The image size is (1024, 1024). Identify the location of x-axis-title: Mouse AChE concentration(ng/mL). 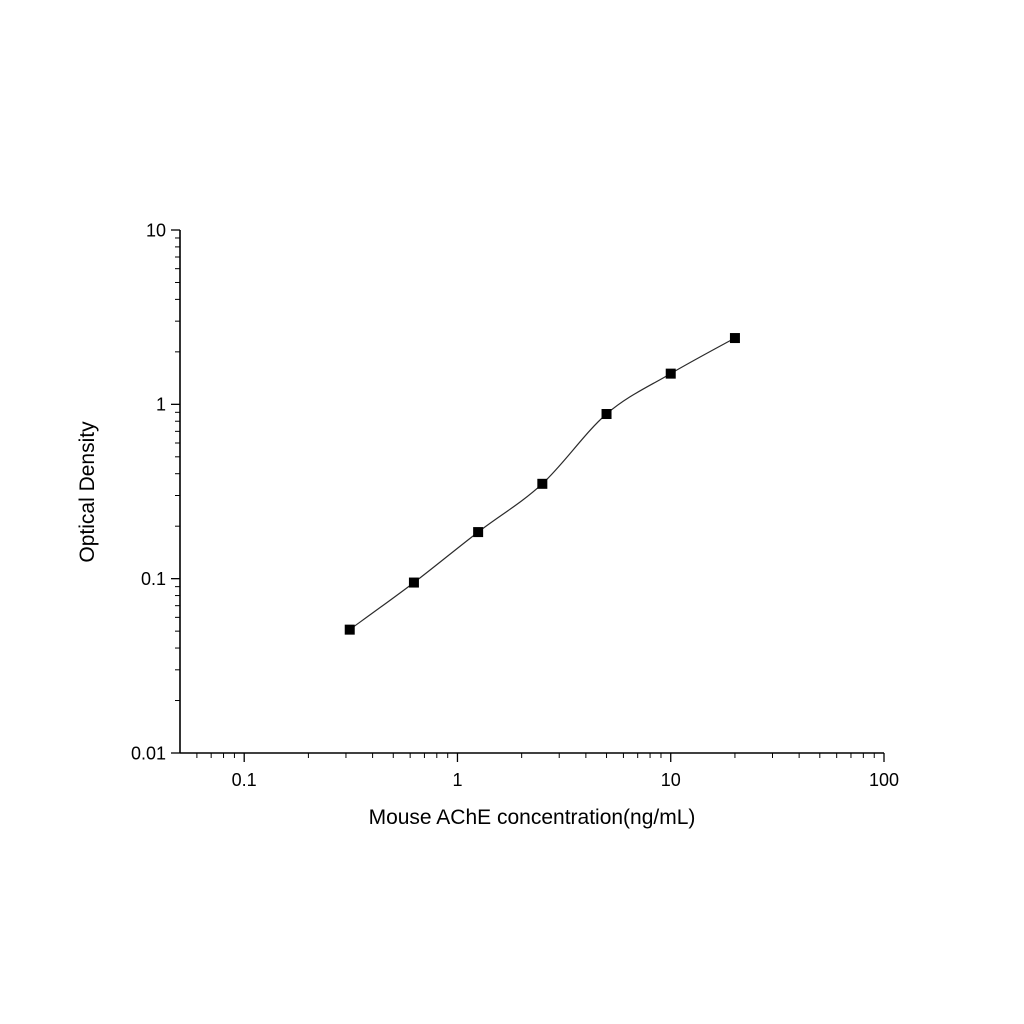
(532, 817).